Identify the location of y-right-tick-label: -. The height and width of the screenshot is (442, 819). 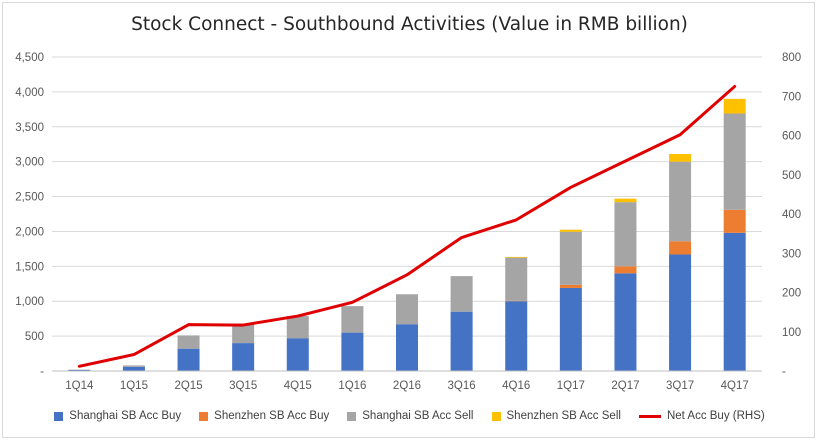
(784, 372).